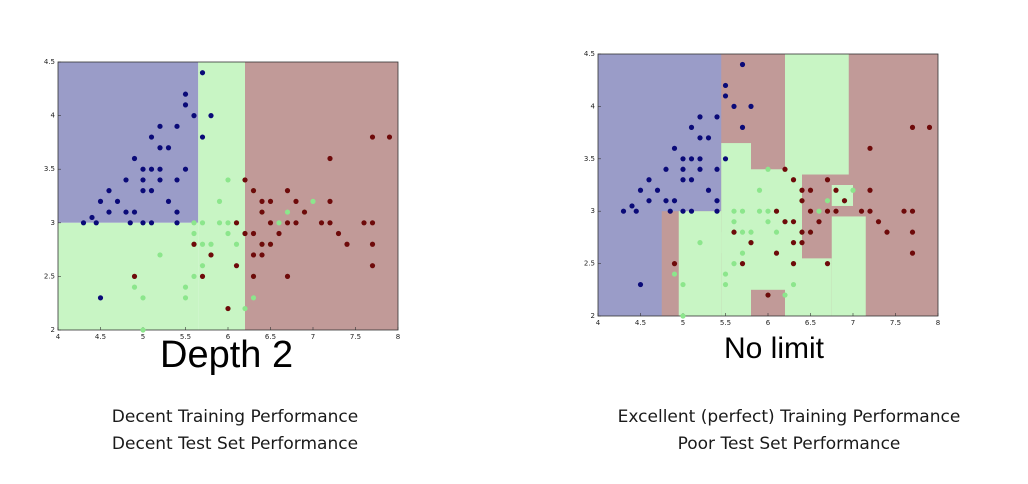 The width and height of the screenshot is (1028, 484). What do you see at coordinates (768, 323) in the screenshot?
I see `x-tick-label: 6` at bounding box center [768, 323].